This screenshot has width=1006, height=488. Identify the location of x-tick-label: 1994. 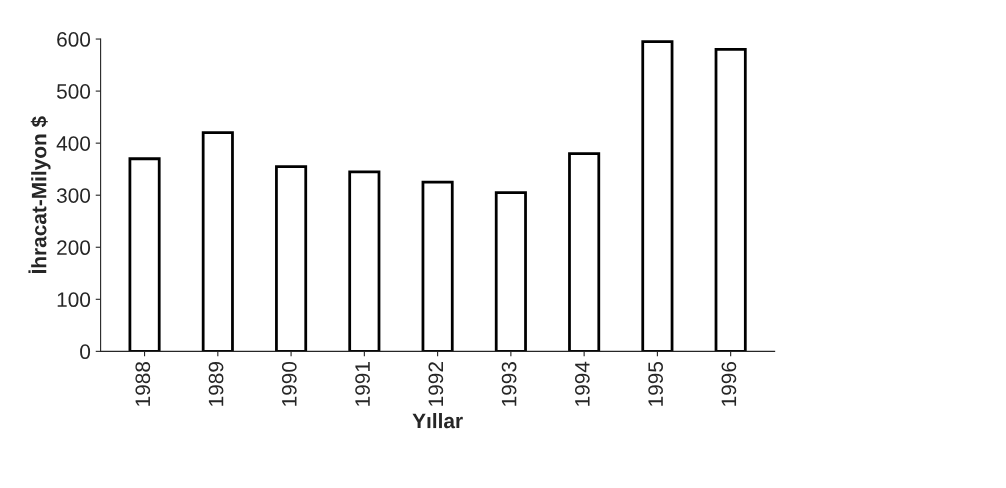
(582, 383).